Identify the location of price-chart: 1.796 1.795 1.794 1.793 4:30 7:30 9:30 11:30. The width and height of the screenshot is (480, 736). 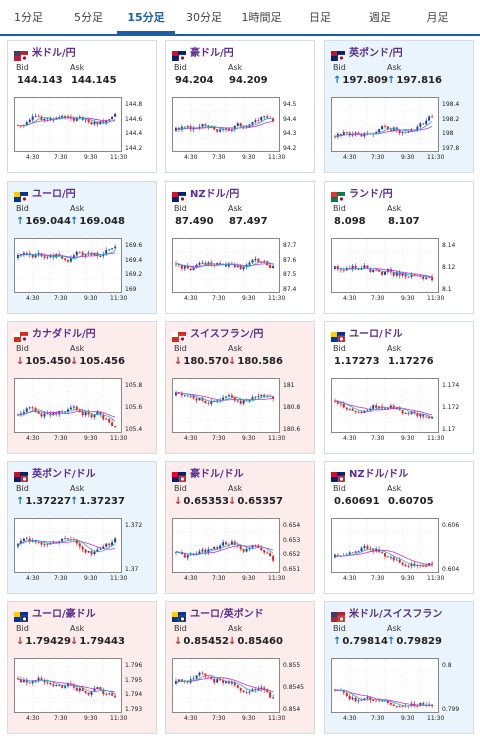
(82, 694).